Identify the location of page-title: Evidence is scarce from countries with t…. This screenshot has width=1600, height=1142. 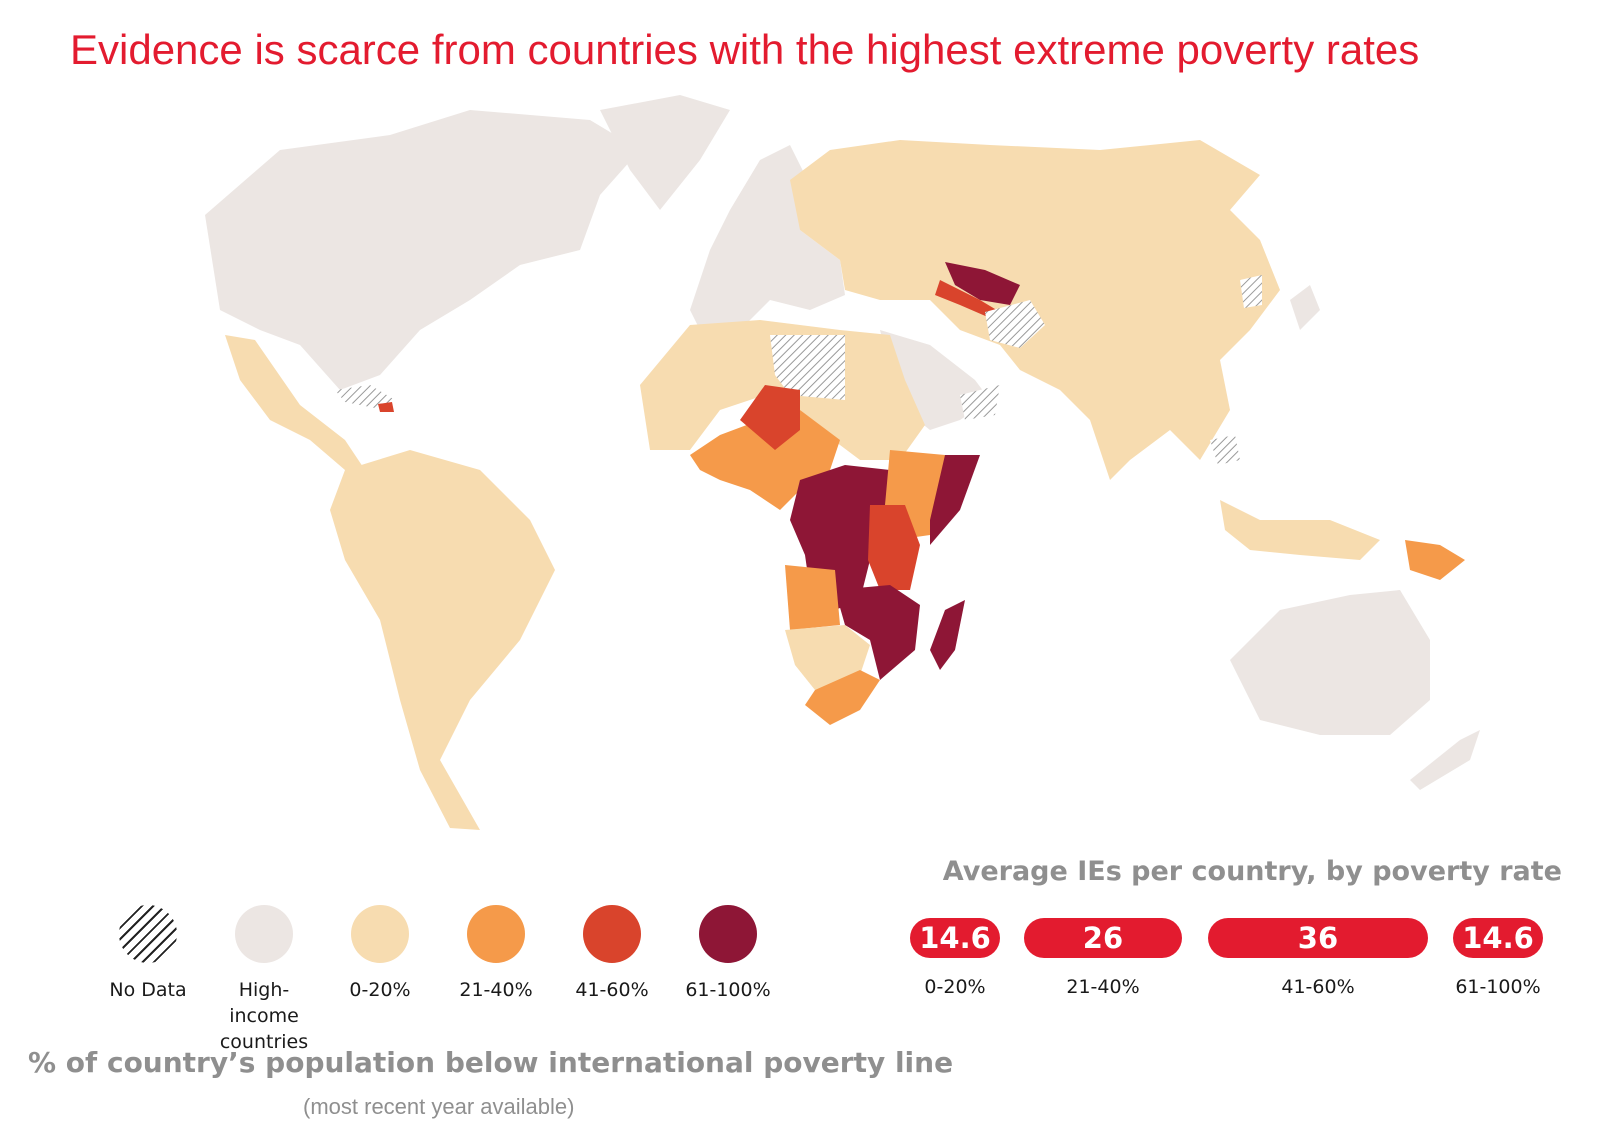
(745, 49).